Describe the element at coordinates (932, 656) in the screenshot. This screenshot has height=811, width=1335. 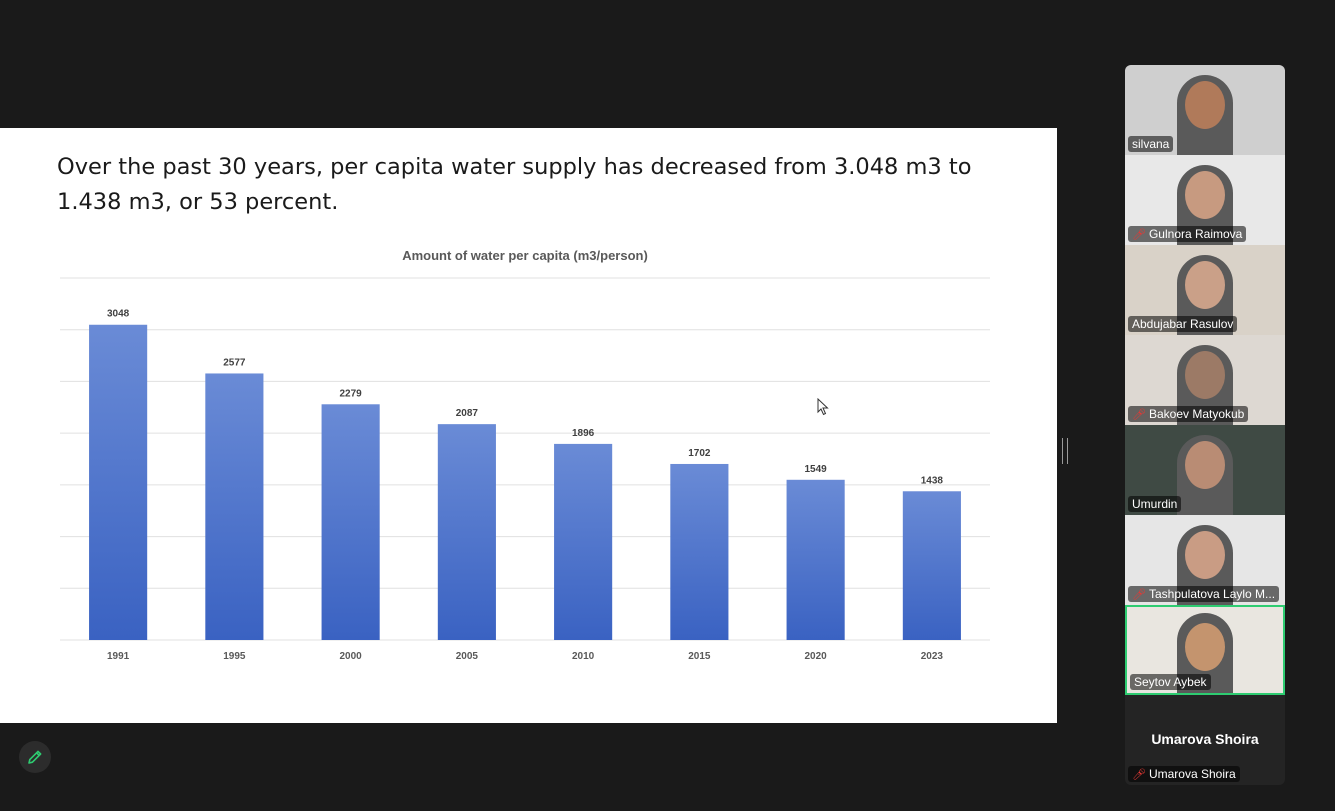
I see `x-tick-label-2023: 2023` at that location.